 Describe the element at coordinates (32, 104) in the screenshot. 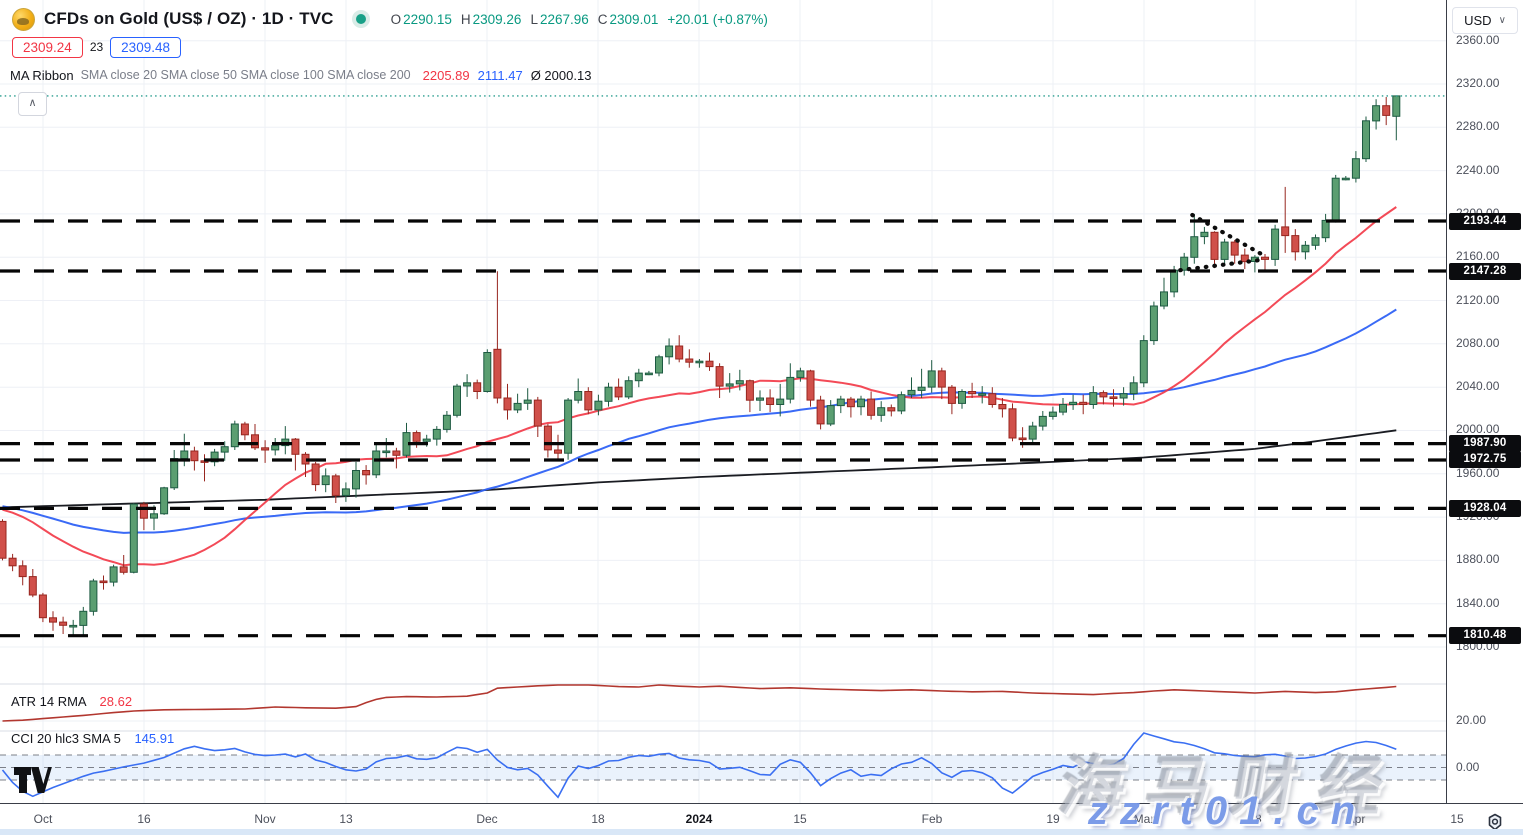

I see `legend-collapse-button: ∧` at that location.